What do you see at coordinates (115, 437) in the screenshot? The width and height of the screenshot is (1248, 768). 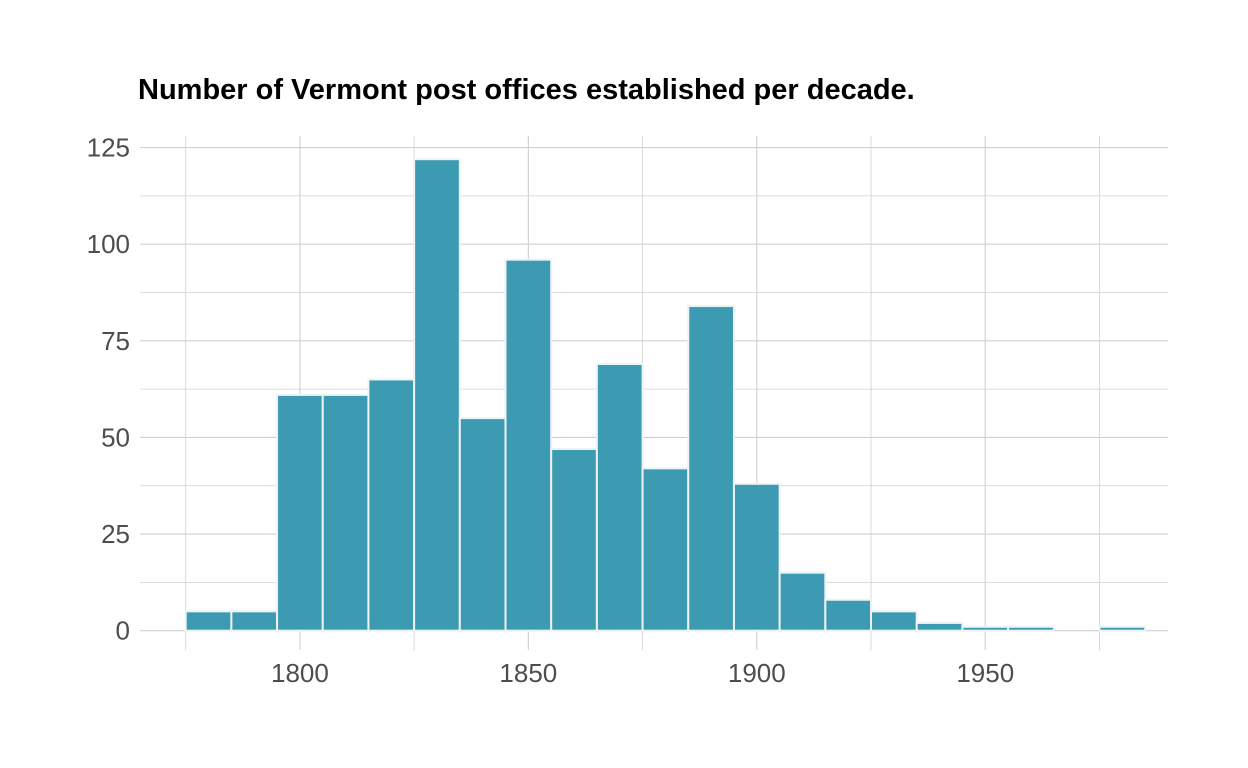 I see `y-tick-label: 50` at bounding box center [115, 437].